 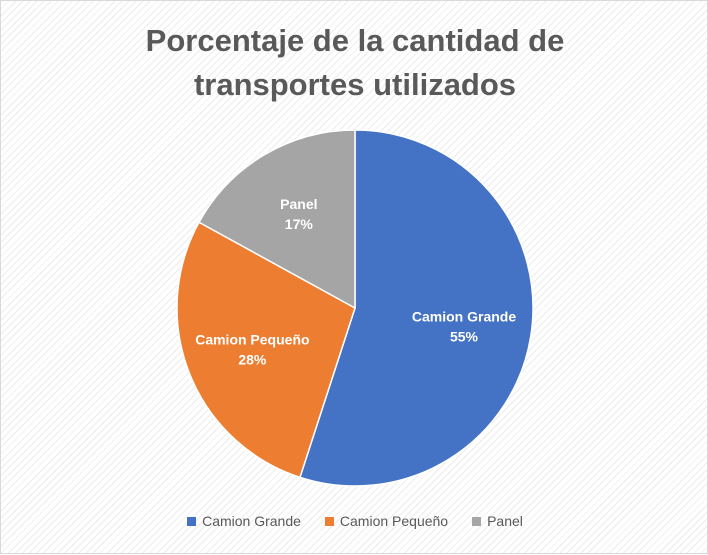 What do you see at coordinates (355, 84) in the screenshot?
I see `chart-title-line-2: transportes utilizados` at bounding box center [355, 84].